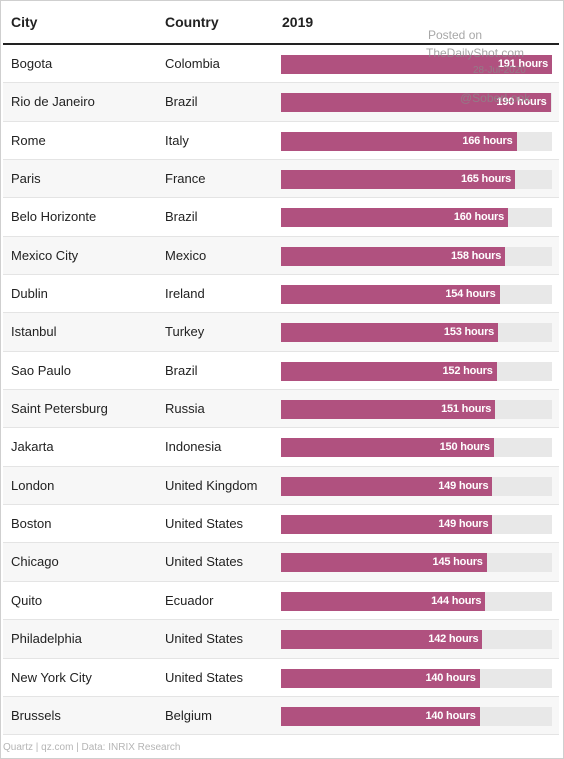  I want to click on table-row: Bogota Colombia 191 hours, so click(281, 64).